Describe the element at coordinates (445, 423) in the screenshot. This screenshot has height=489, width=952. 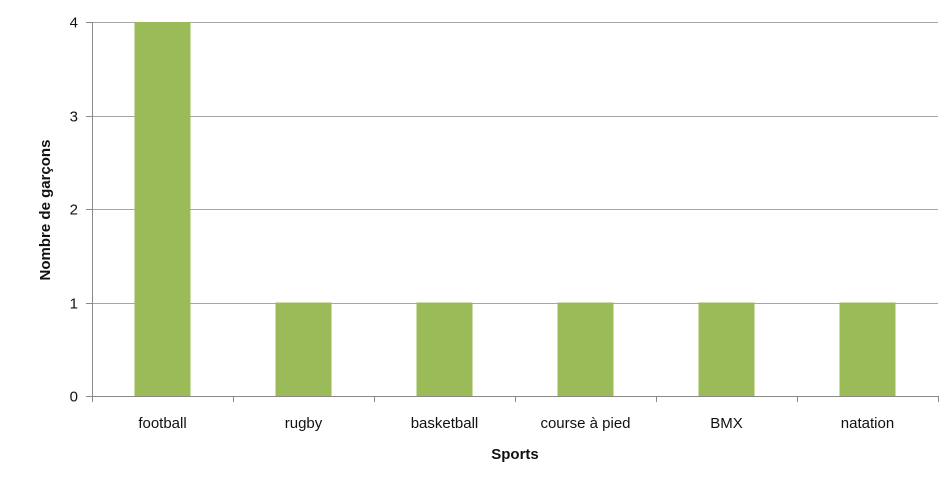
I see `x-tick-label: basketball` at that location.